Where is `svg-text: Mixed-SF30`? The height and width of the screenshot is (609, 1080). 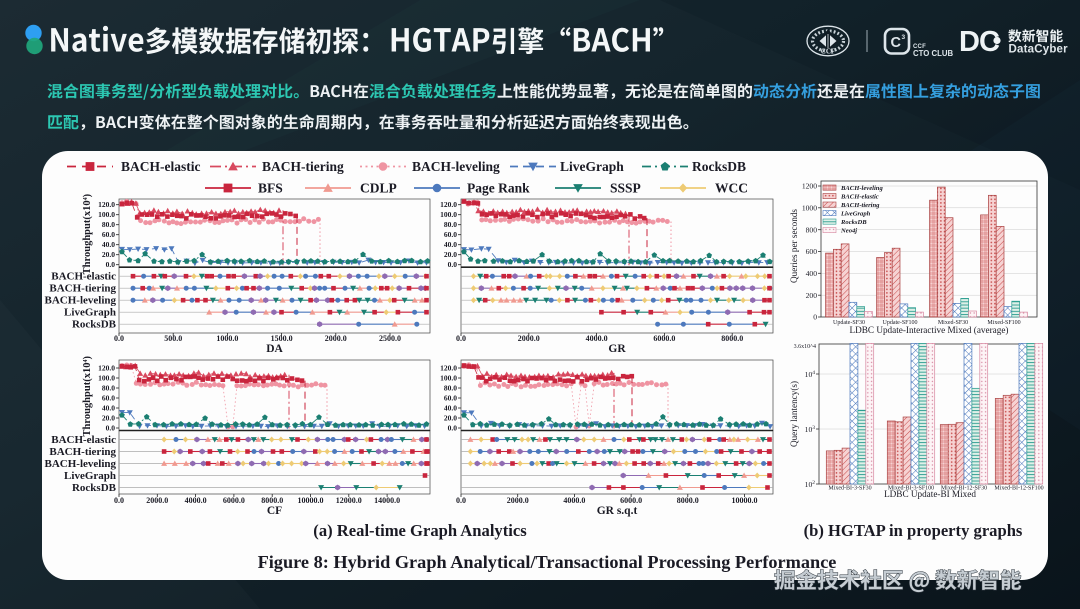
svg-text: Mixed-SF30 is located at coordinates (953, 323).